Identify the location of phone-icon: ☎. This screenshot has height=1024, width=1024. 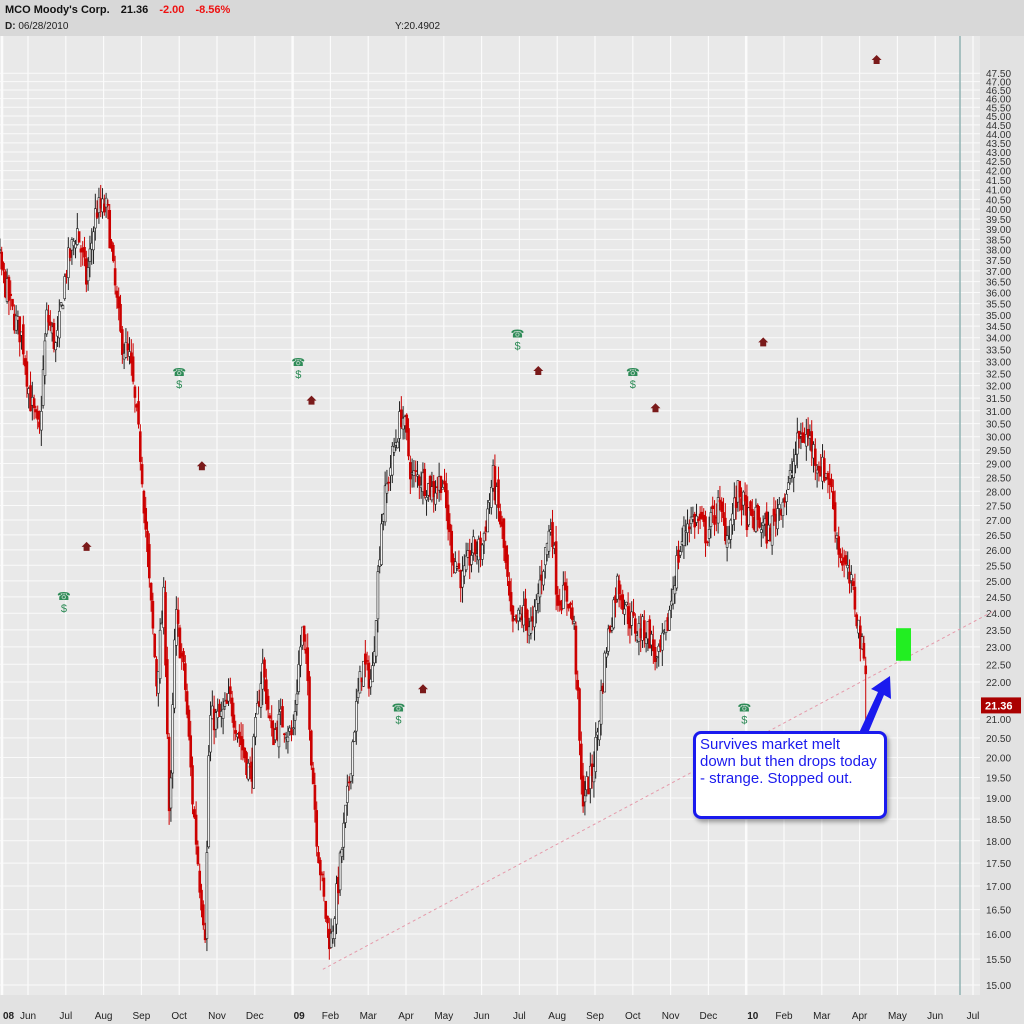
(399, 708).